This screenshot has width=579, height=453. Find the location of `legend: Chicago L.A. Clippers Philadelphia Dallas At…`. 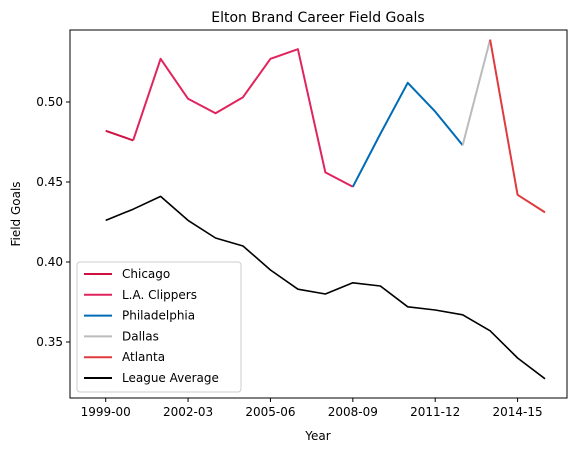

legend: Chicago L.A. Clippers Philadelphia Dallas At… is located at coordinates (159, 327).